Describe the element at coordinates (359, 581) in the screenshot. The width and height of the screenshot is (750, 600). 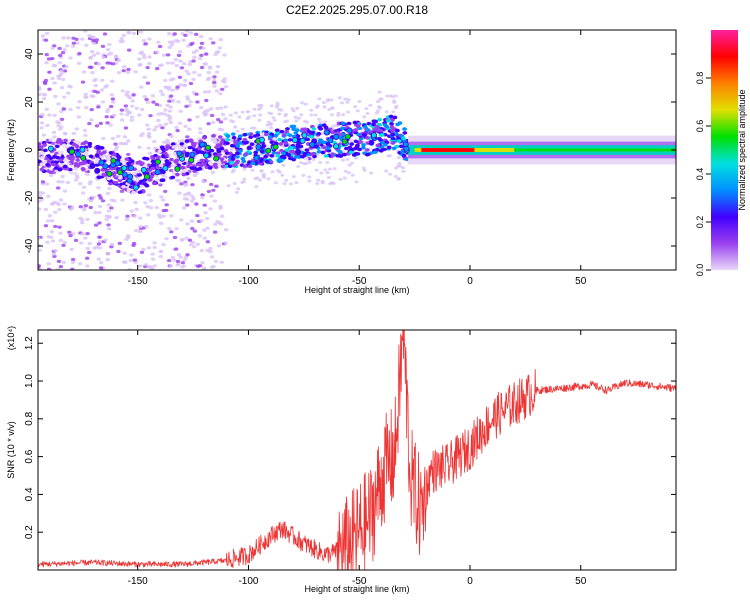
I see `x-tick-label: -50` at that location.